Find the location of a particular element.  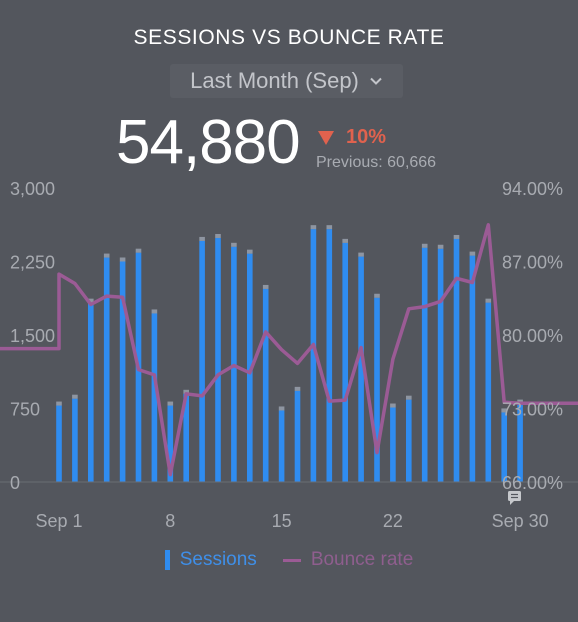

x-tick-label: 15 is located at coordinates (282, 521).